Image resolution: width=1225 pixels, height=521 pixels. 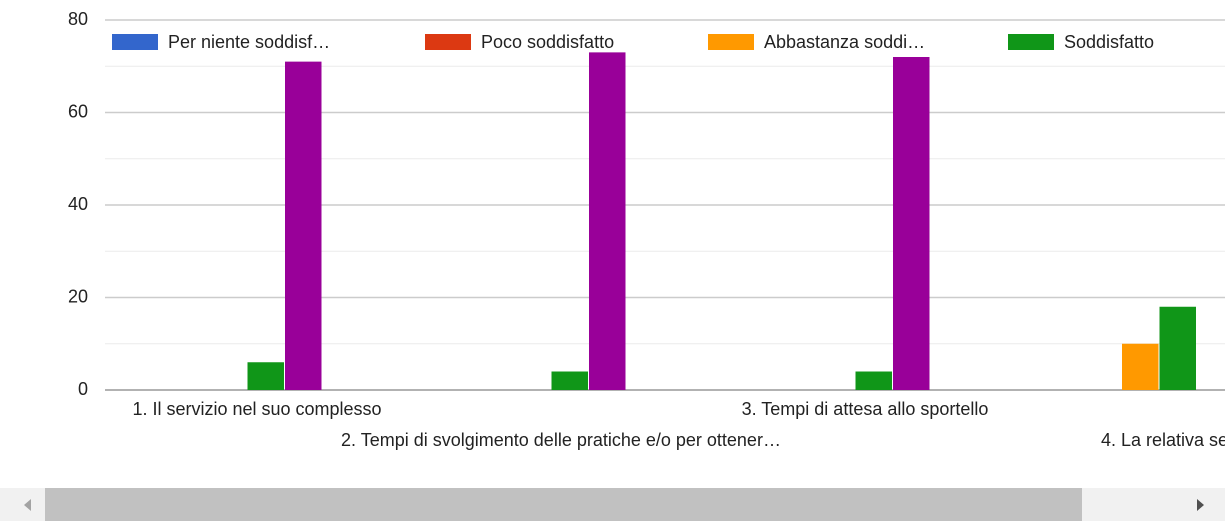 What do you see at coordinates (78, 296) in the screenshot?
I see `y-tick-label: 20` at bounding box center [78, 296].